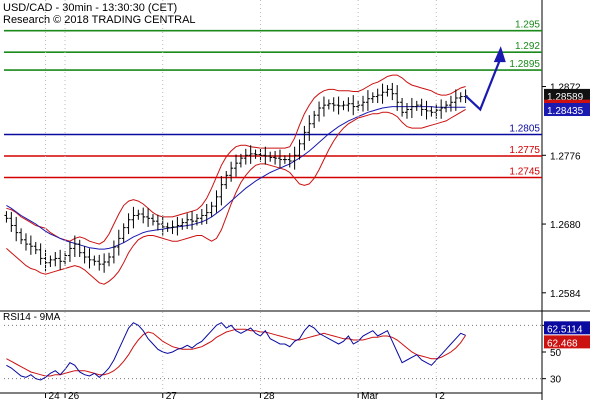 This screenshot has height=405, width=590. I want to click on indicator-value-box, so click(567, 110).